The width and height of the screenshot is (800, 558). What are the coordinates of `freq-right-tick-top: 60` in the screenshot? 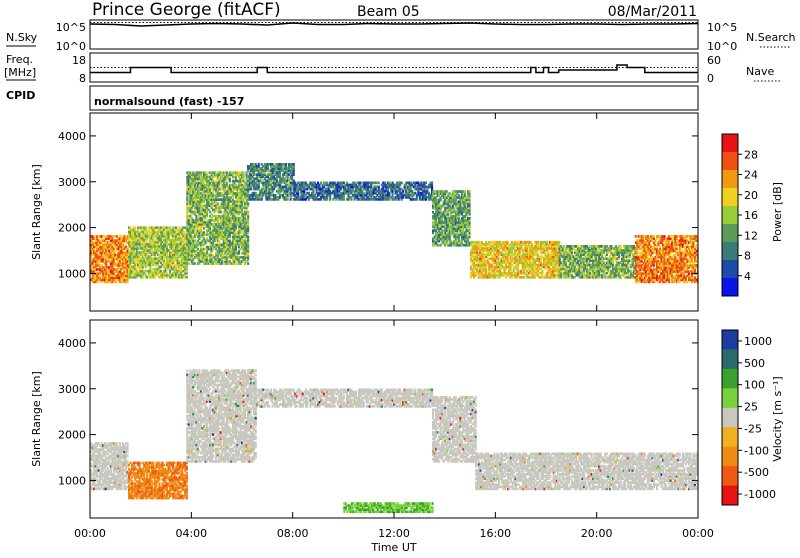 It's located at (714, 60).